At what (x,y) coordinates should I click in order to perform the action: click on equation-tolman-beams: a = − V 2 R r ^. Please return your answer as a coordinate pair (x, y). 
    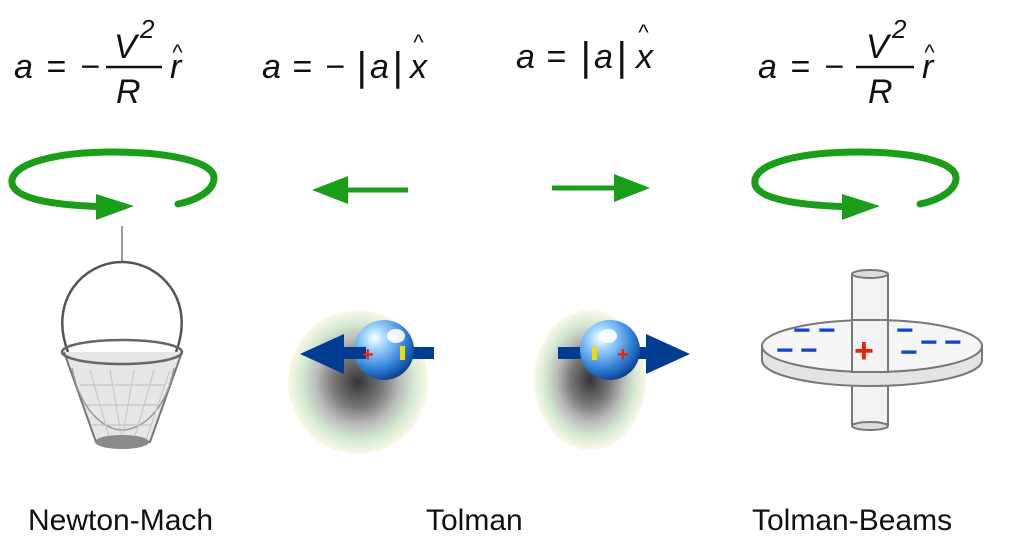
    Looking at the image, I should click on (846, 62).